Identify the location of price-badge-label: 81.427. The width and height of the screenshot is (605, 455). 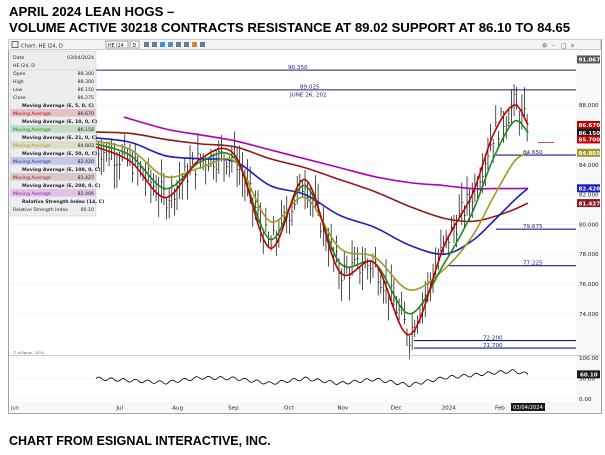
(590, 204).